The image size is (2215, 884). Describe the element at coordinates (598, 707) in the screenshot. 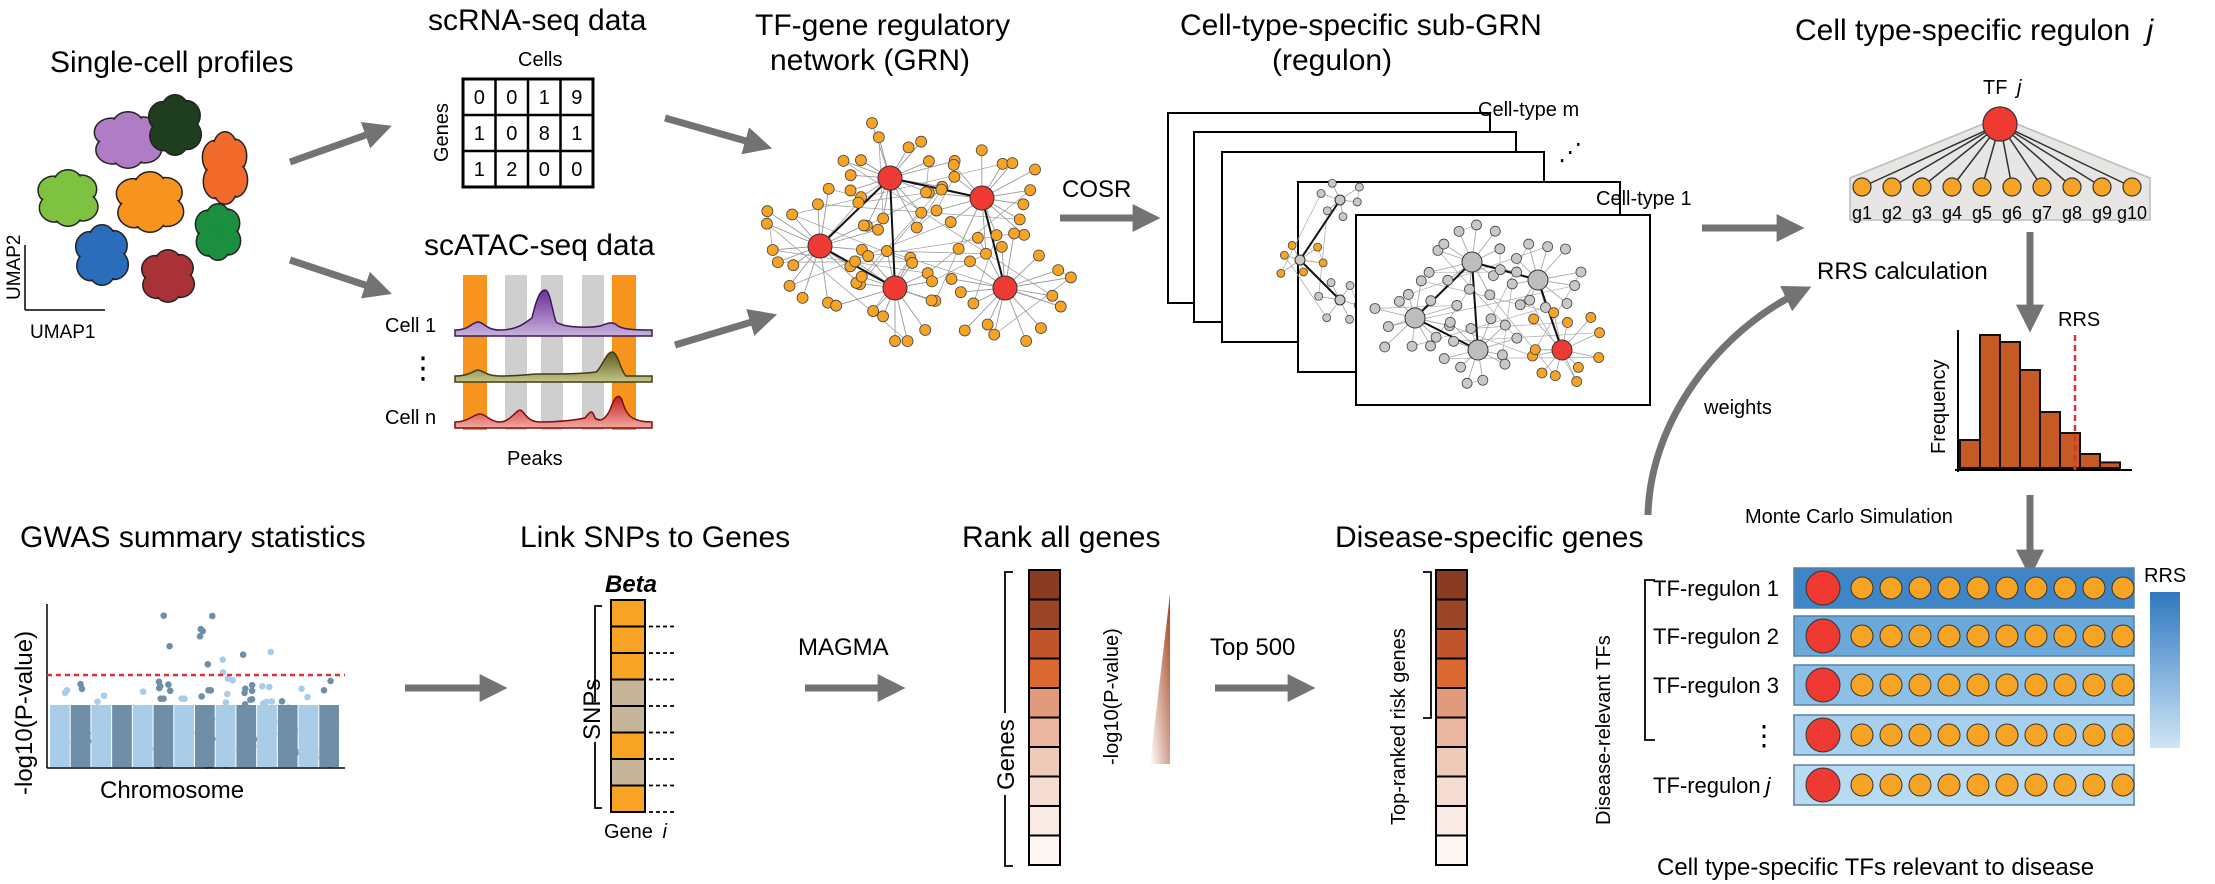

I see `snp-bracket` at that location.